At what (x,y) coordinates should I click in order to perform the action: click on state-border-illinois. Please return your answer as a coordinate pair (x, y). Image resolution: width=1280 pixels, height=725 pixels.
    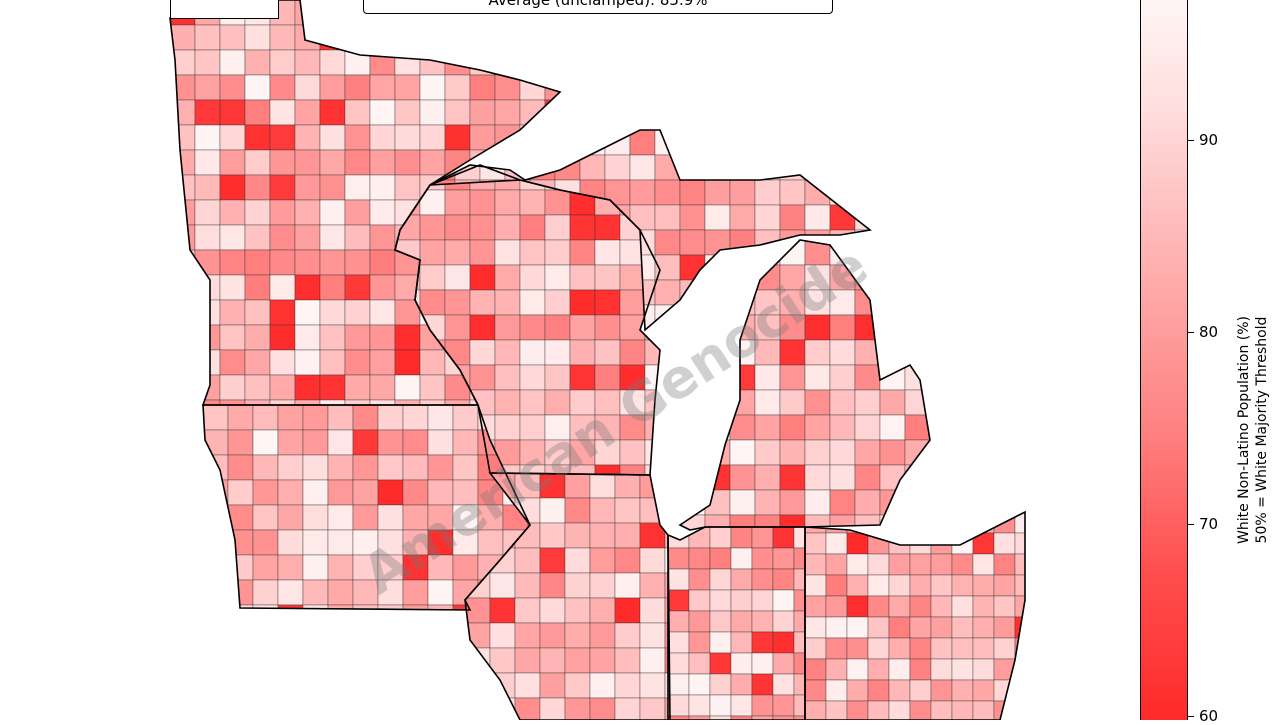
    Looking at the image, I should click on (567, 596).